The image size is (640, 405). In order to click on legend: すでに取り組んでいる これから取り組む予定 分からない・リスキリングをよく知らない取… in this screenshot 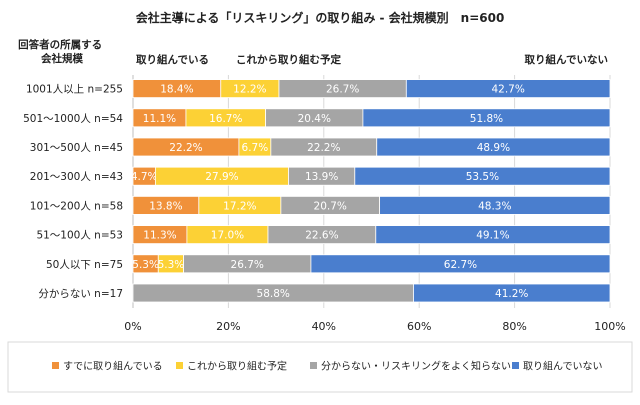, I will do `click(327, 366)`.